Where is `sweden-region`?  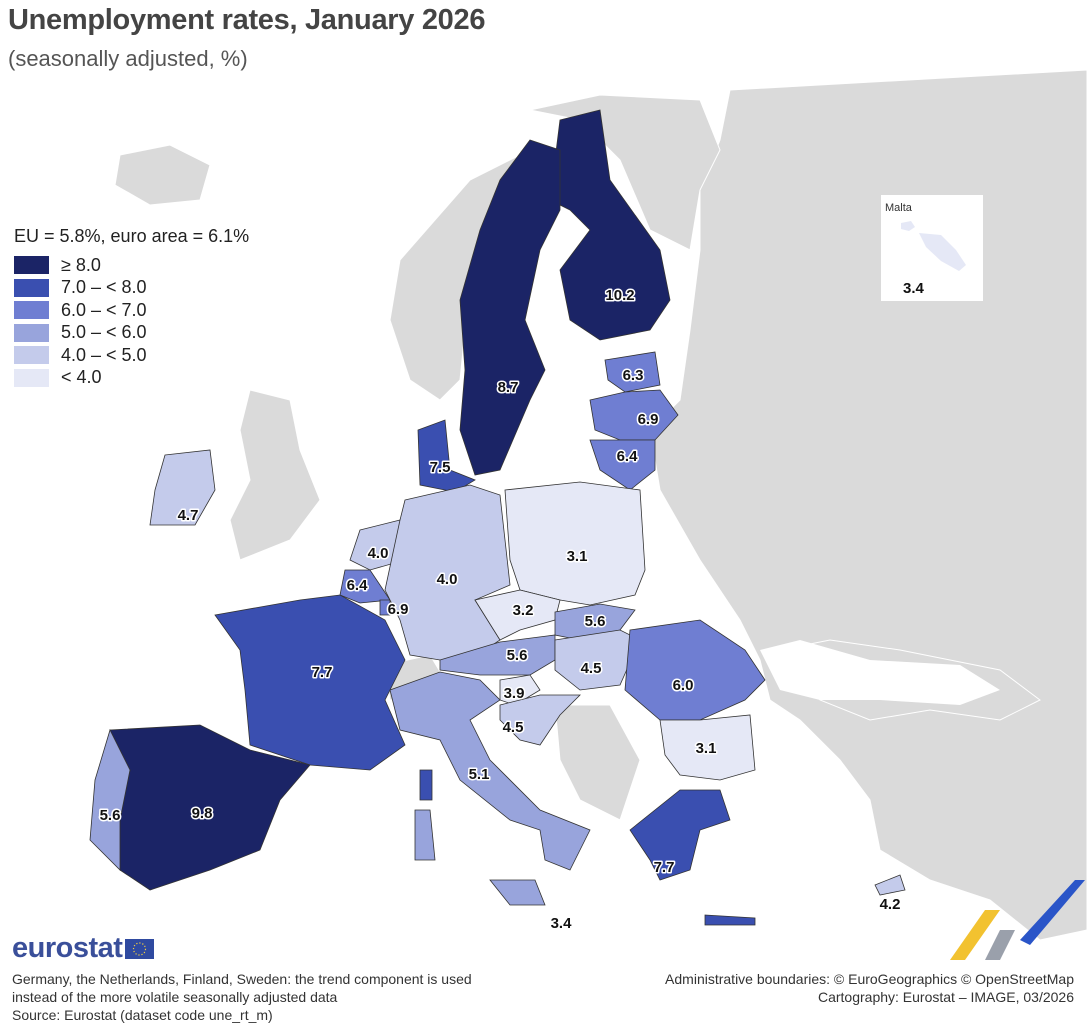 sweden-region is located at coordinates (510, 307).